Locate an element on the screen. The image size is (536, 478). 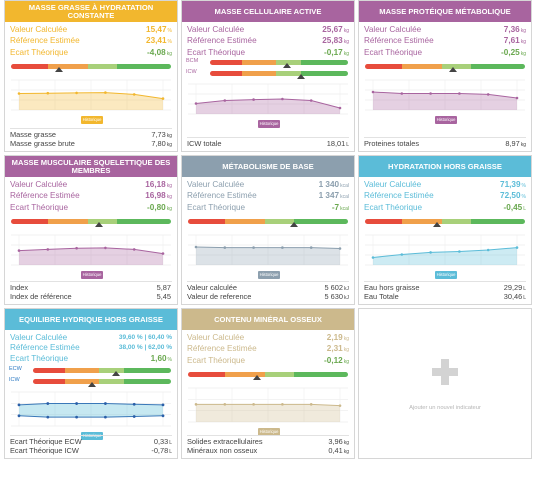
footer-value: 5,87 is located at coordinates (164, 288).